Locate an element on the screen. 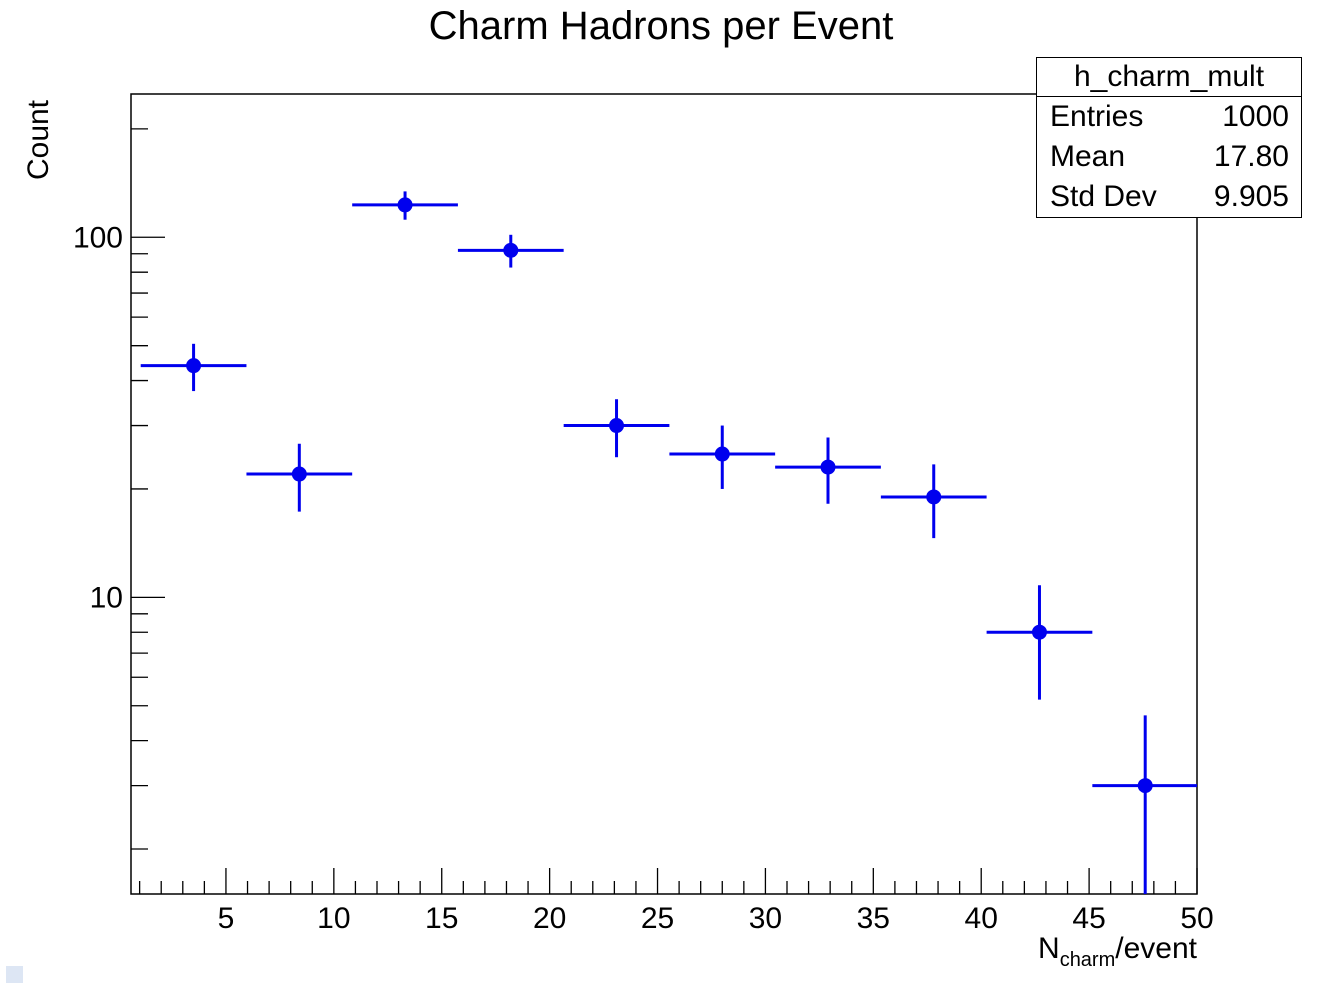 The width and height of the screenshot is (1322, 990). stats-value: 17.80 is located at coordinates (1251, 156).